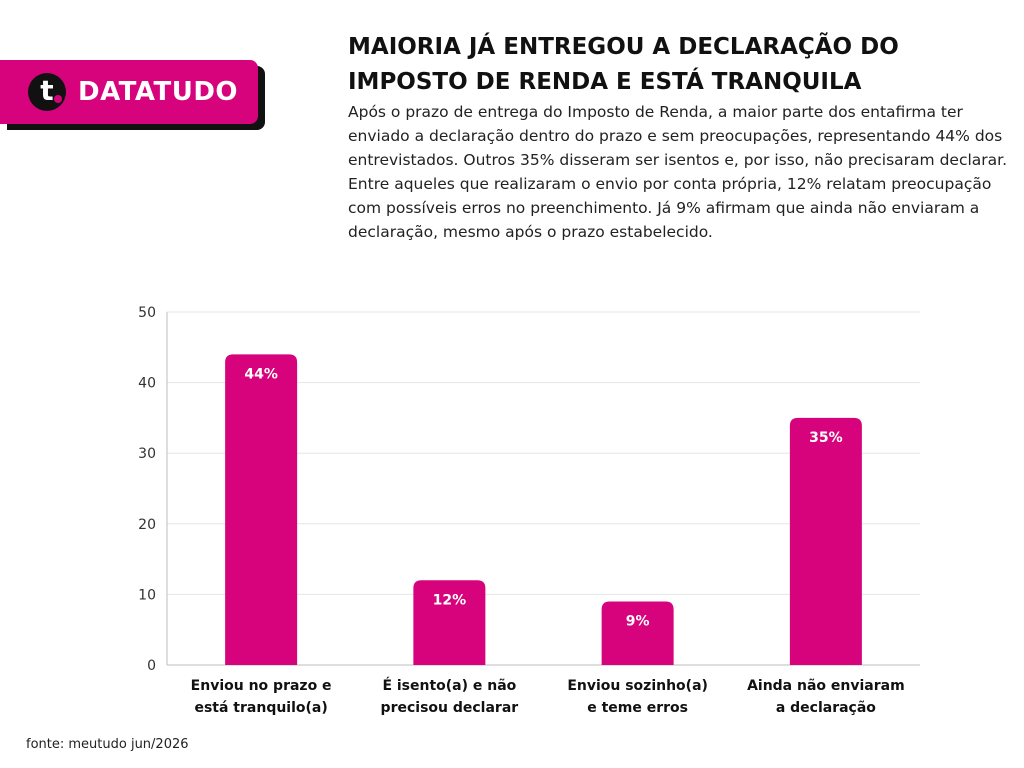  What do you see at coordinates (261, 374) in the screenshot?
I see `data-label: 44%` at bounding box center [261, 374].